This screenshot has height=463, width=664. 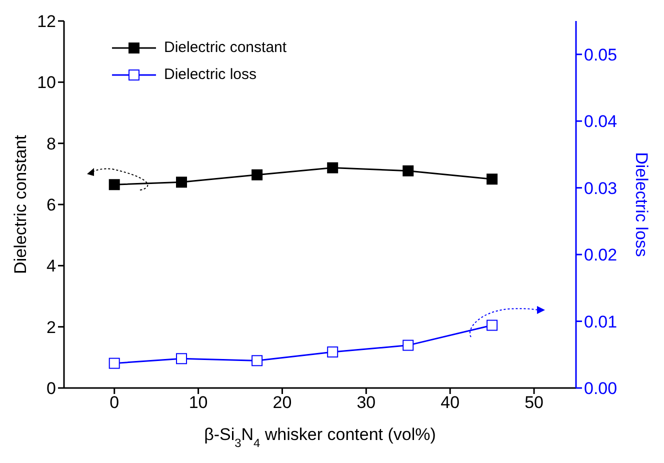 What do you see at coordinates (51, 144) in the screenshot?
I see `y-tick-label: 8` at bounding box center [51, 144].